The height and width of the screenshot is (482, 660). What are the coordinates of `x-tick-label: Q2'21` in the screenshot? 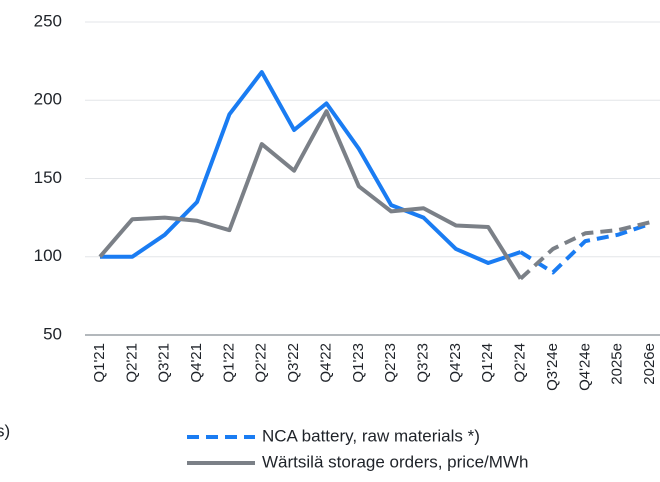 It's located at (131, 363).